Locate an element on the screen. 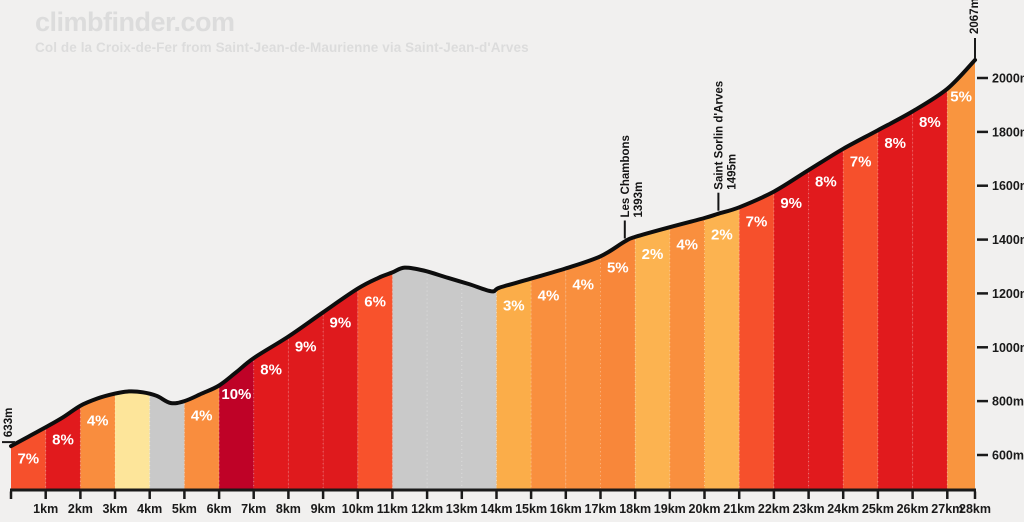 The image size is (1024, 522). y-tick-label: 800m is located at coordinates (1008, 402).